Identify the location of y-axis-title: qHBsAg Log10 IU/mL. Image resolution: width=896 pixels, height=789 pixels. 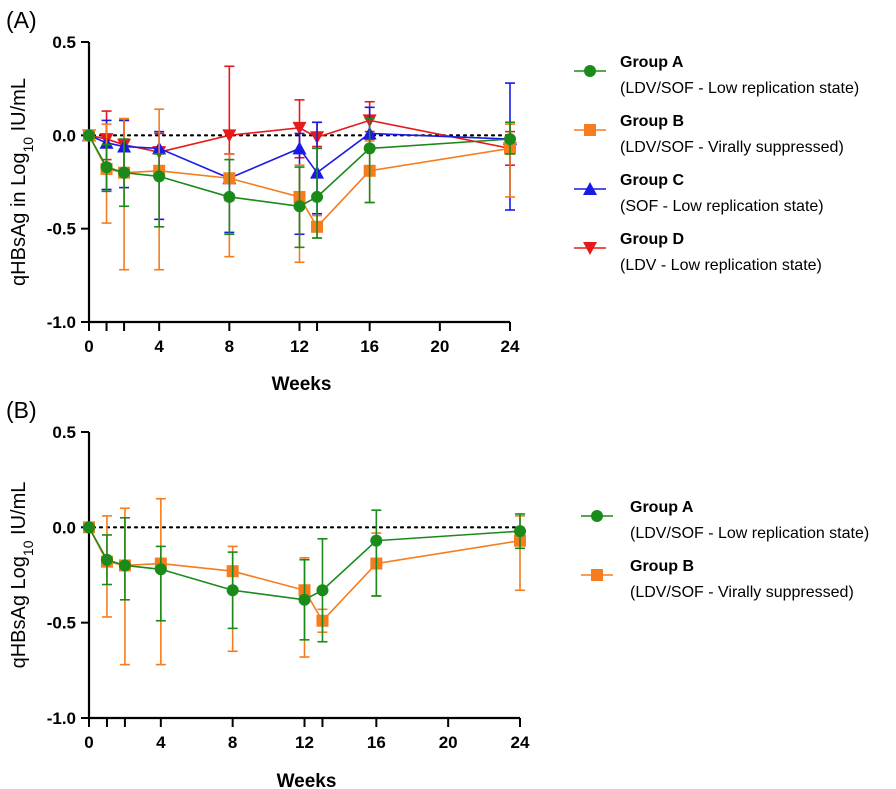
(22, 575).